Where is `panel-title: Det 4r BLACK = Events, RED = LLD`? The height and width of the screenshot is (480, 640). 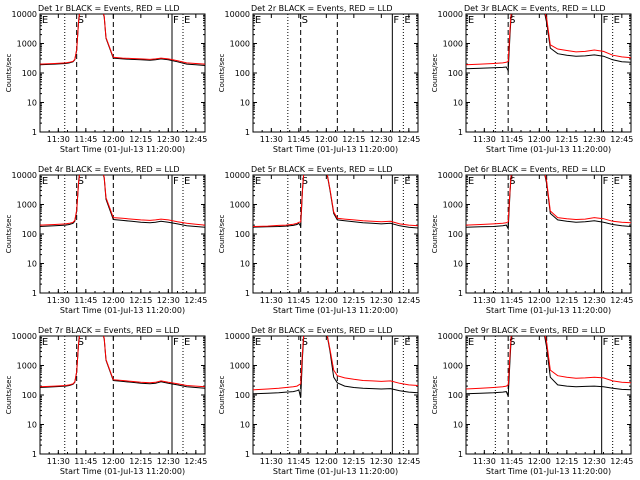
panel-title: Det 4r BLACK = Events, RED = LLD is located at coordinates (109, 169).